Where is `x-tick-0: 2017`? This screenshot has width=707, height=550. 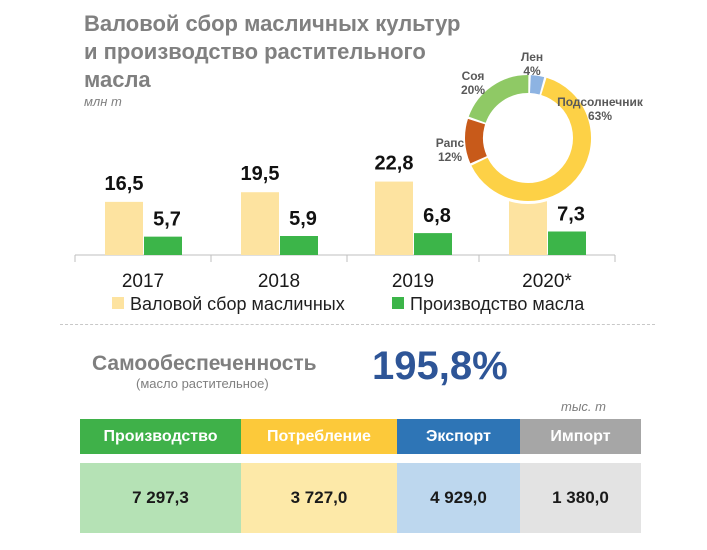 x-tick-0: 2017 is located at coordinates (143, 281).